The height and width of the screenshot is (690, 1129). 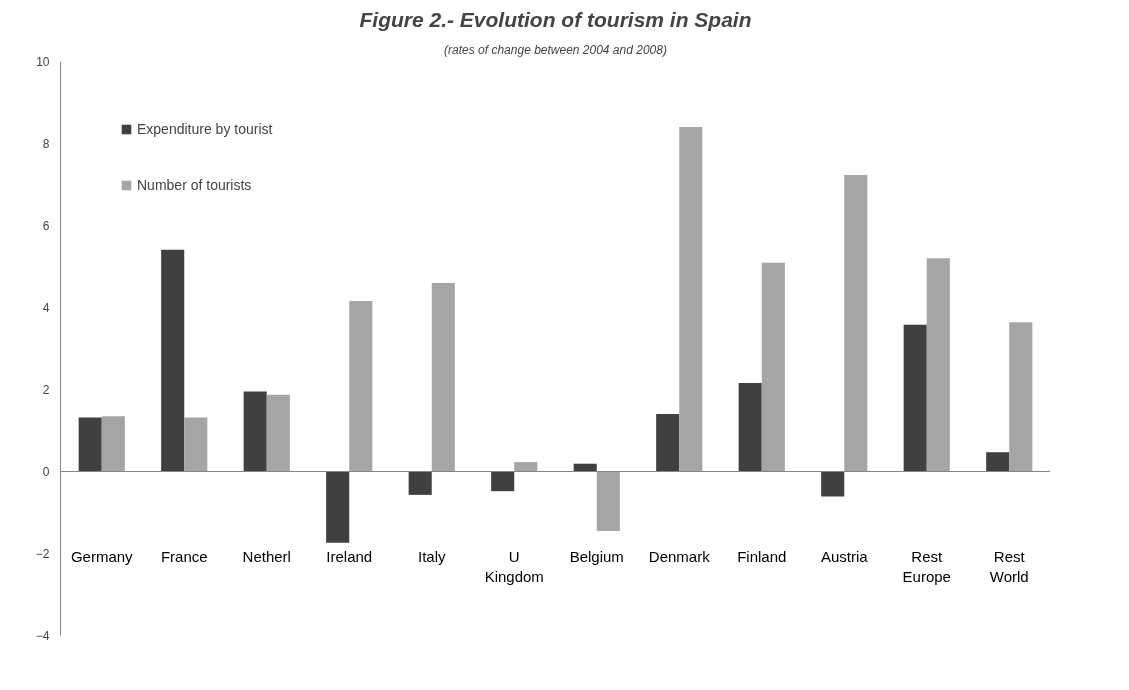 What do you see at coordinates (555, 49) in the screenshot?
I see `chart-subtitle: (rates of change between 2004 and 2008)` at bounding box center [555, 49].